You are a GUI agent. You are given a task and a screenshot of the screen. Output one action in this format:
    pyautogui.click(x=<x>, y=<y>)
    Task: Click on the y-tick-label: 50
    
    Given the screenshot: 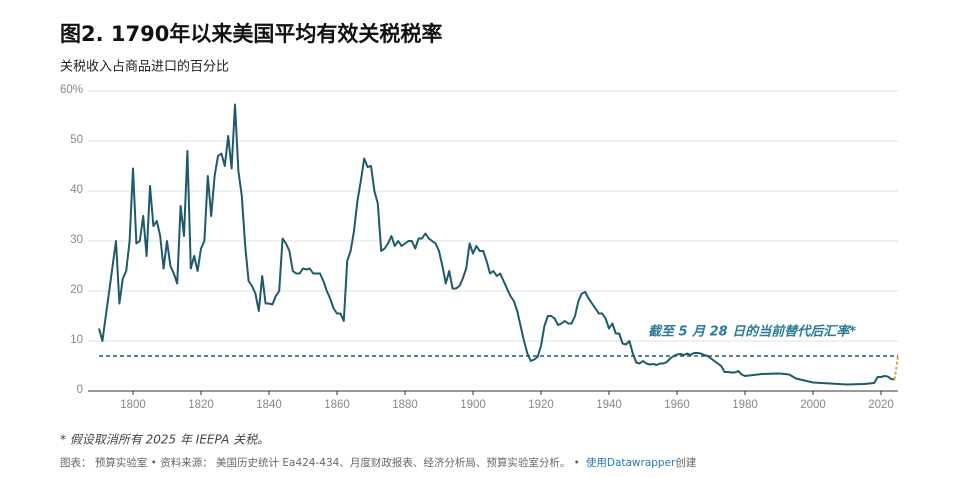 What is the action you would take?
    pyautogui.click(x=76, y=140)
    